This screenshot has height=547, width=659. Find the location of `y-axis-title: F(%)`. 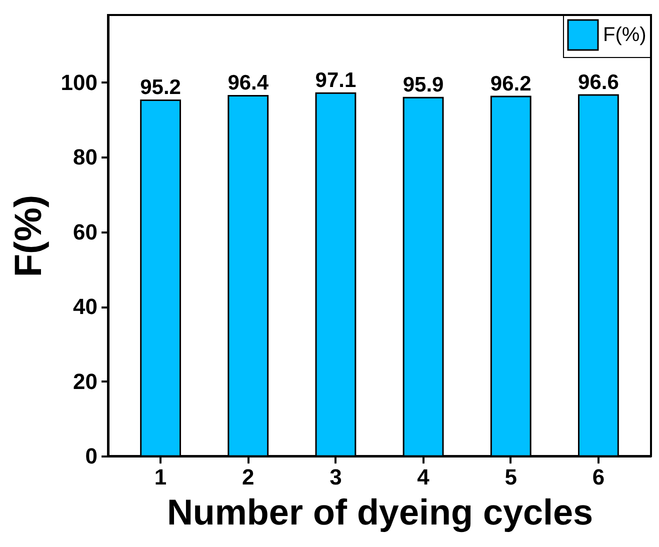

y-axis-title: F(%) is located at coordinates (29, 236).